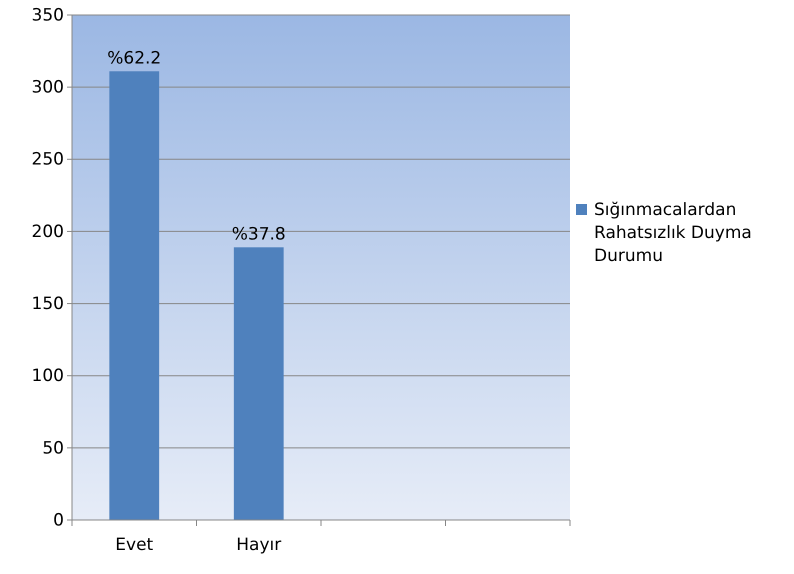  Describe the element at coordinates (673, 233) in the screenshot. I see `legend-label: Sığınmacalardan Rahatsızlık Duyma Durumu` at that location.